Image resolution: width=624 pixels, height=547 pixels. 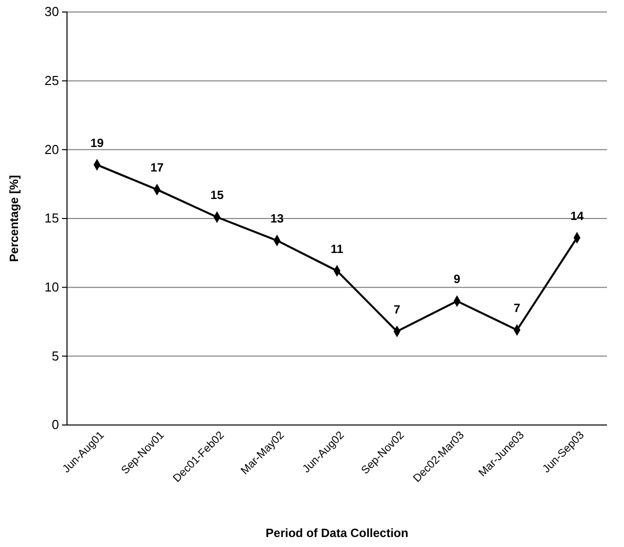 I want to click on data-label: 13, so click(x=277, y=219).